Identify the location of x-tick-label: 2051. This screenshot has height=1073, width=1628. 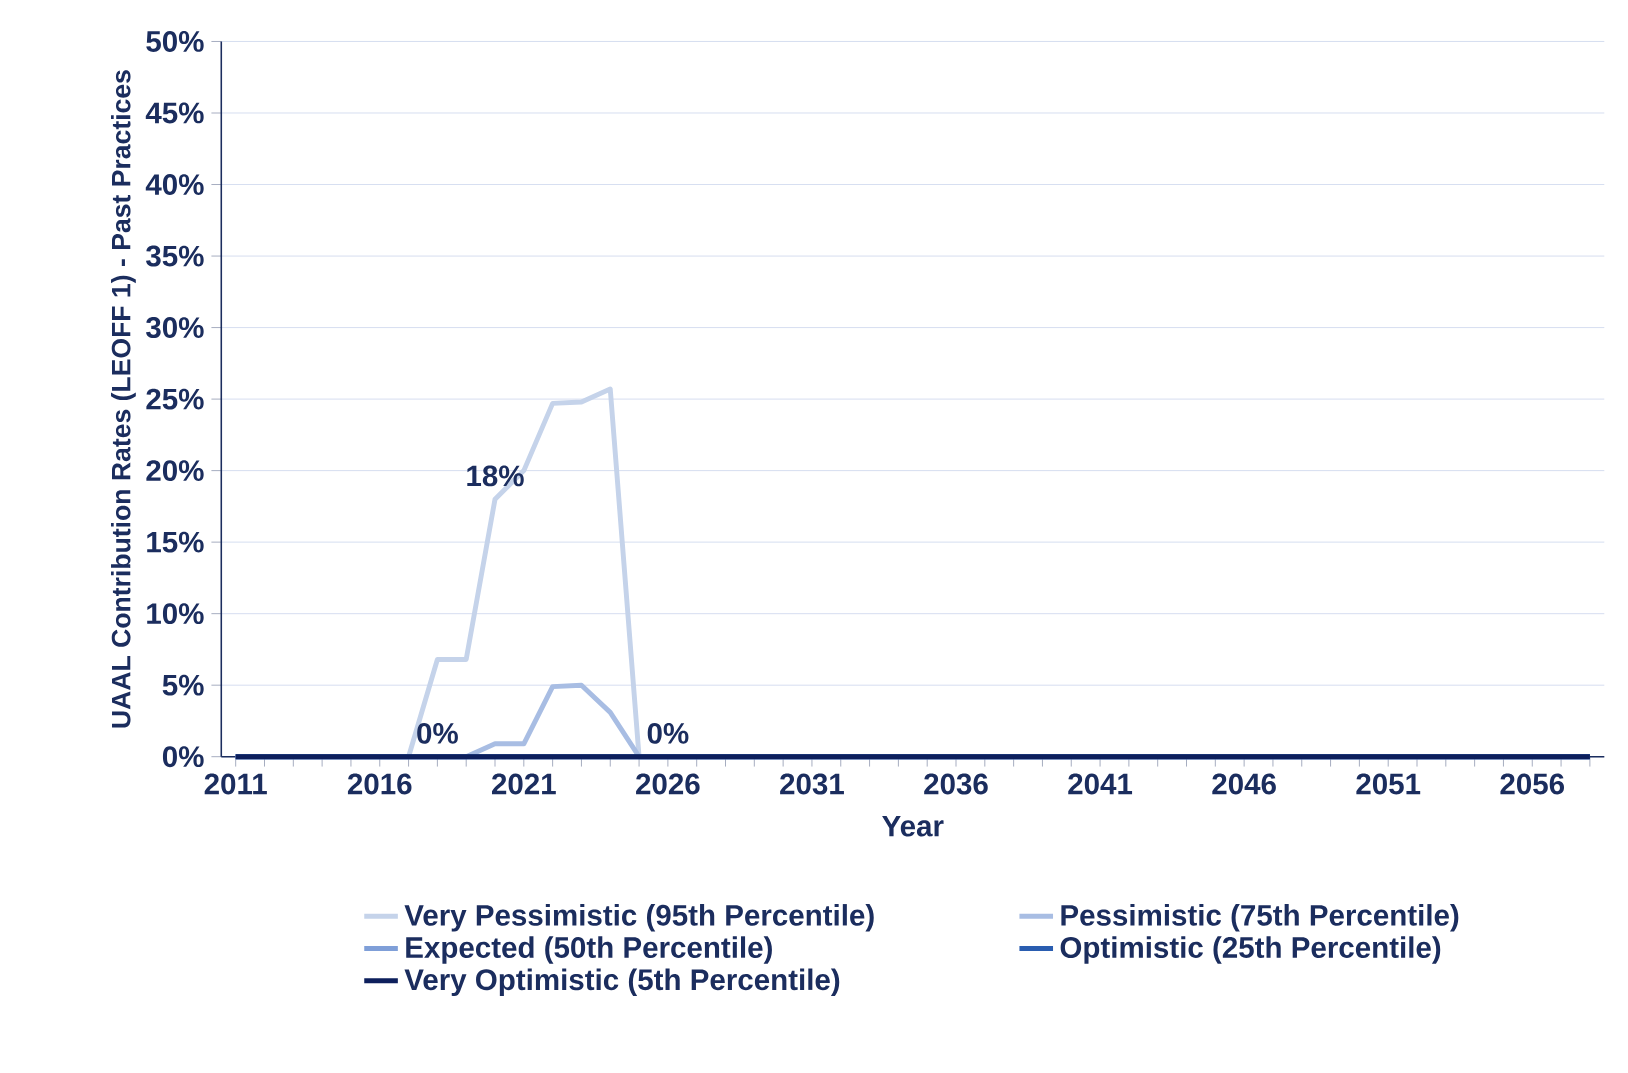
(1388, 784).